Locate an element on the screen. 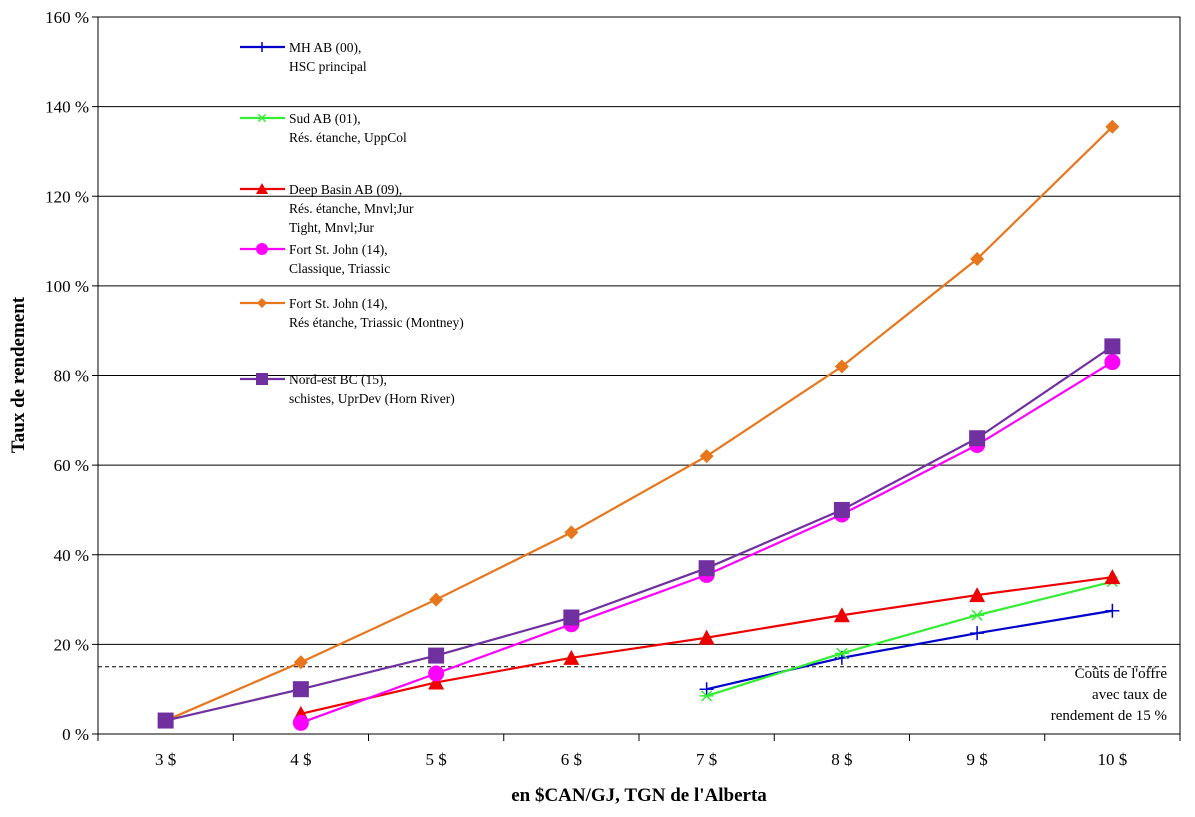  series-line is located at coordinates (909, 638).